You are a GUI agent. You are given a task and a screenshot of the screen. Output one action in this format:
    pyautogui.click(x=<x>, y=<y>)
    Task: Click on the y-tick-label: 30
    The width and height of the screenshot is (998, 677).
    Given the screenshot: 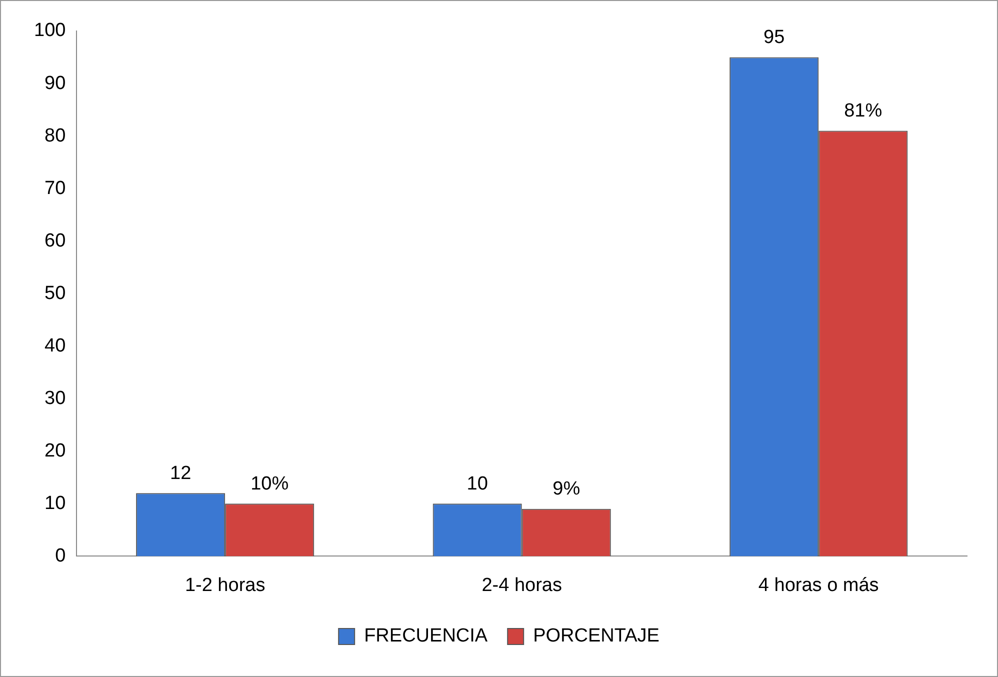 What is the action you would take?
    pyautogui.click(x=55, y=398)
    